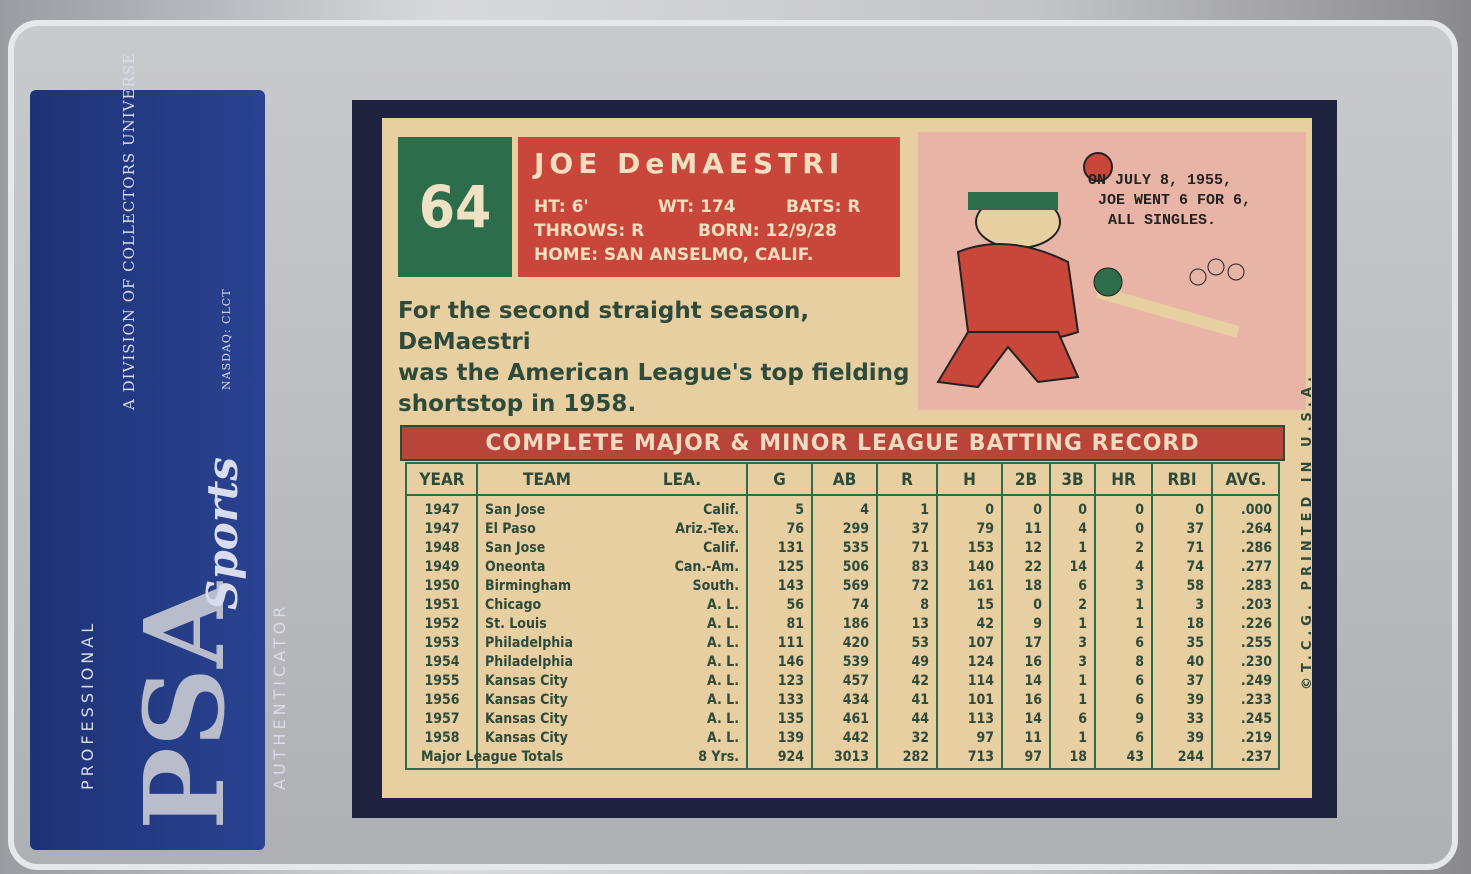 Image resolution: width=1471 pixels, height=874 pixels. I want to click on table-cell: .230, so click(1256, 662).